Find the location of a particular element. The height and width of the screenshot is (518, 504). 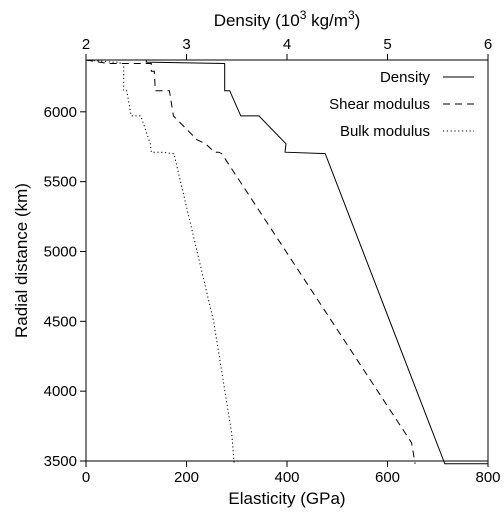

y-tick-label: 5500 is located at coordinates (60, 182).